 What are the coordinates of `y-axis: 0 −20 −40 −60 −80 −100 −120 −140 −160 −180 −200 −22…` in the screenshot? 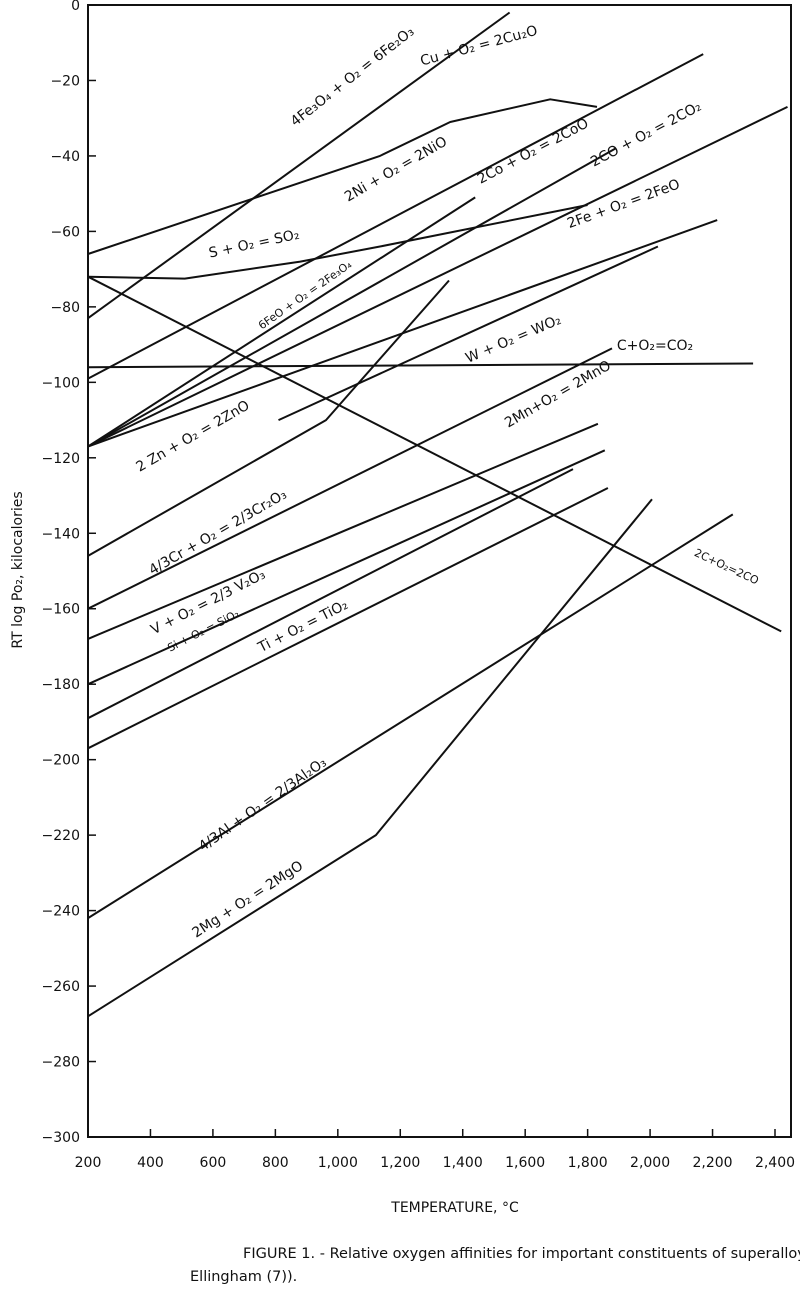 It's located at (69, 573).